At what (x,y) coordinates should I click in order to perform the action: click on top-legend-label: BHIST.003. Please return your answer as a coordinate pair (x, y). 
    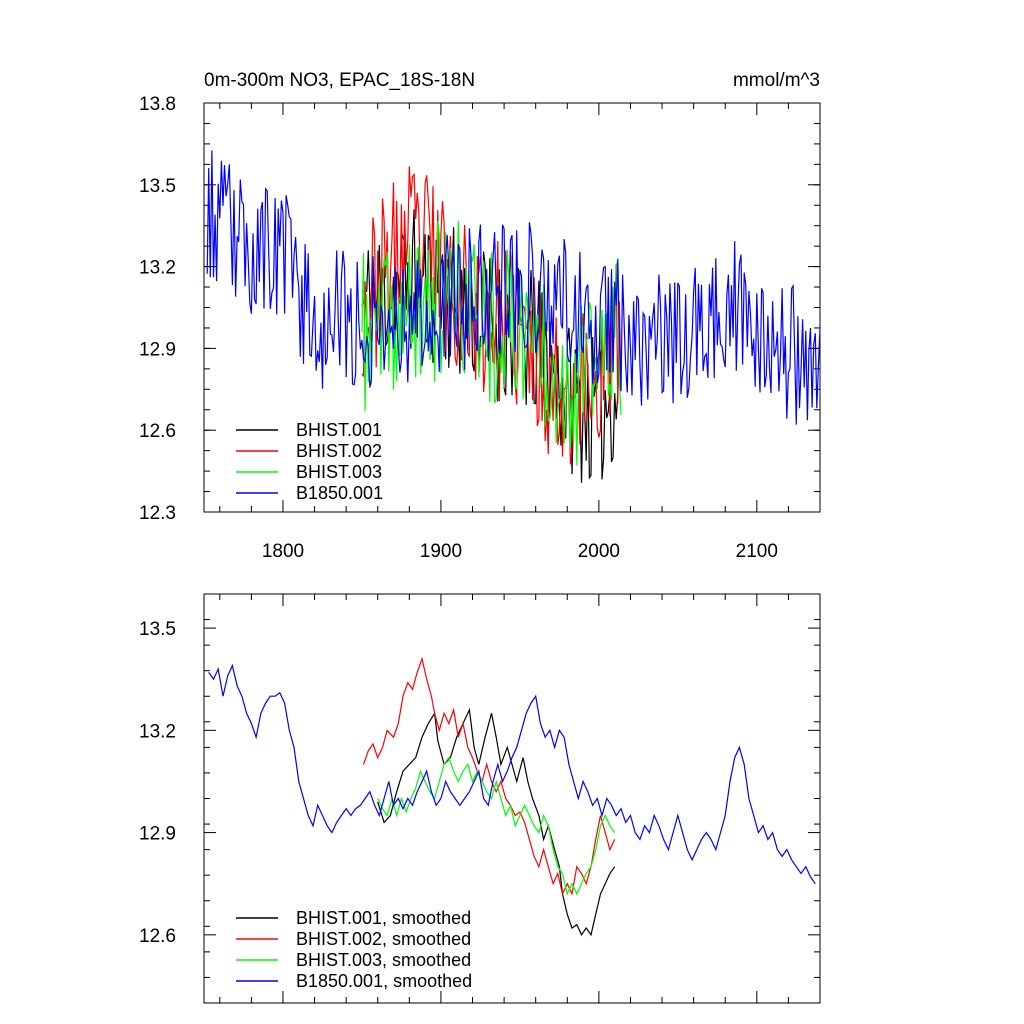
    Looking at the image, I should click on (339, 472).